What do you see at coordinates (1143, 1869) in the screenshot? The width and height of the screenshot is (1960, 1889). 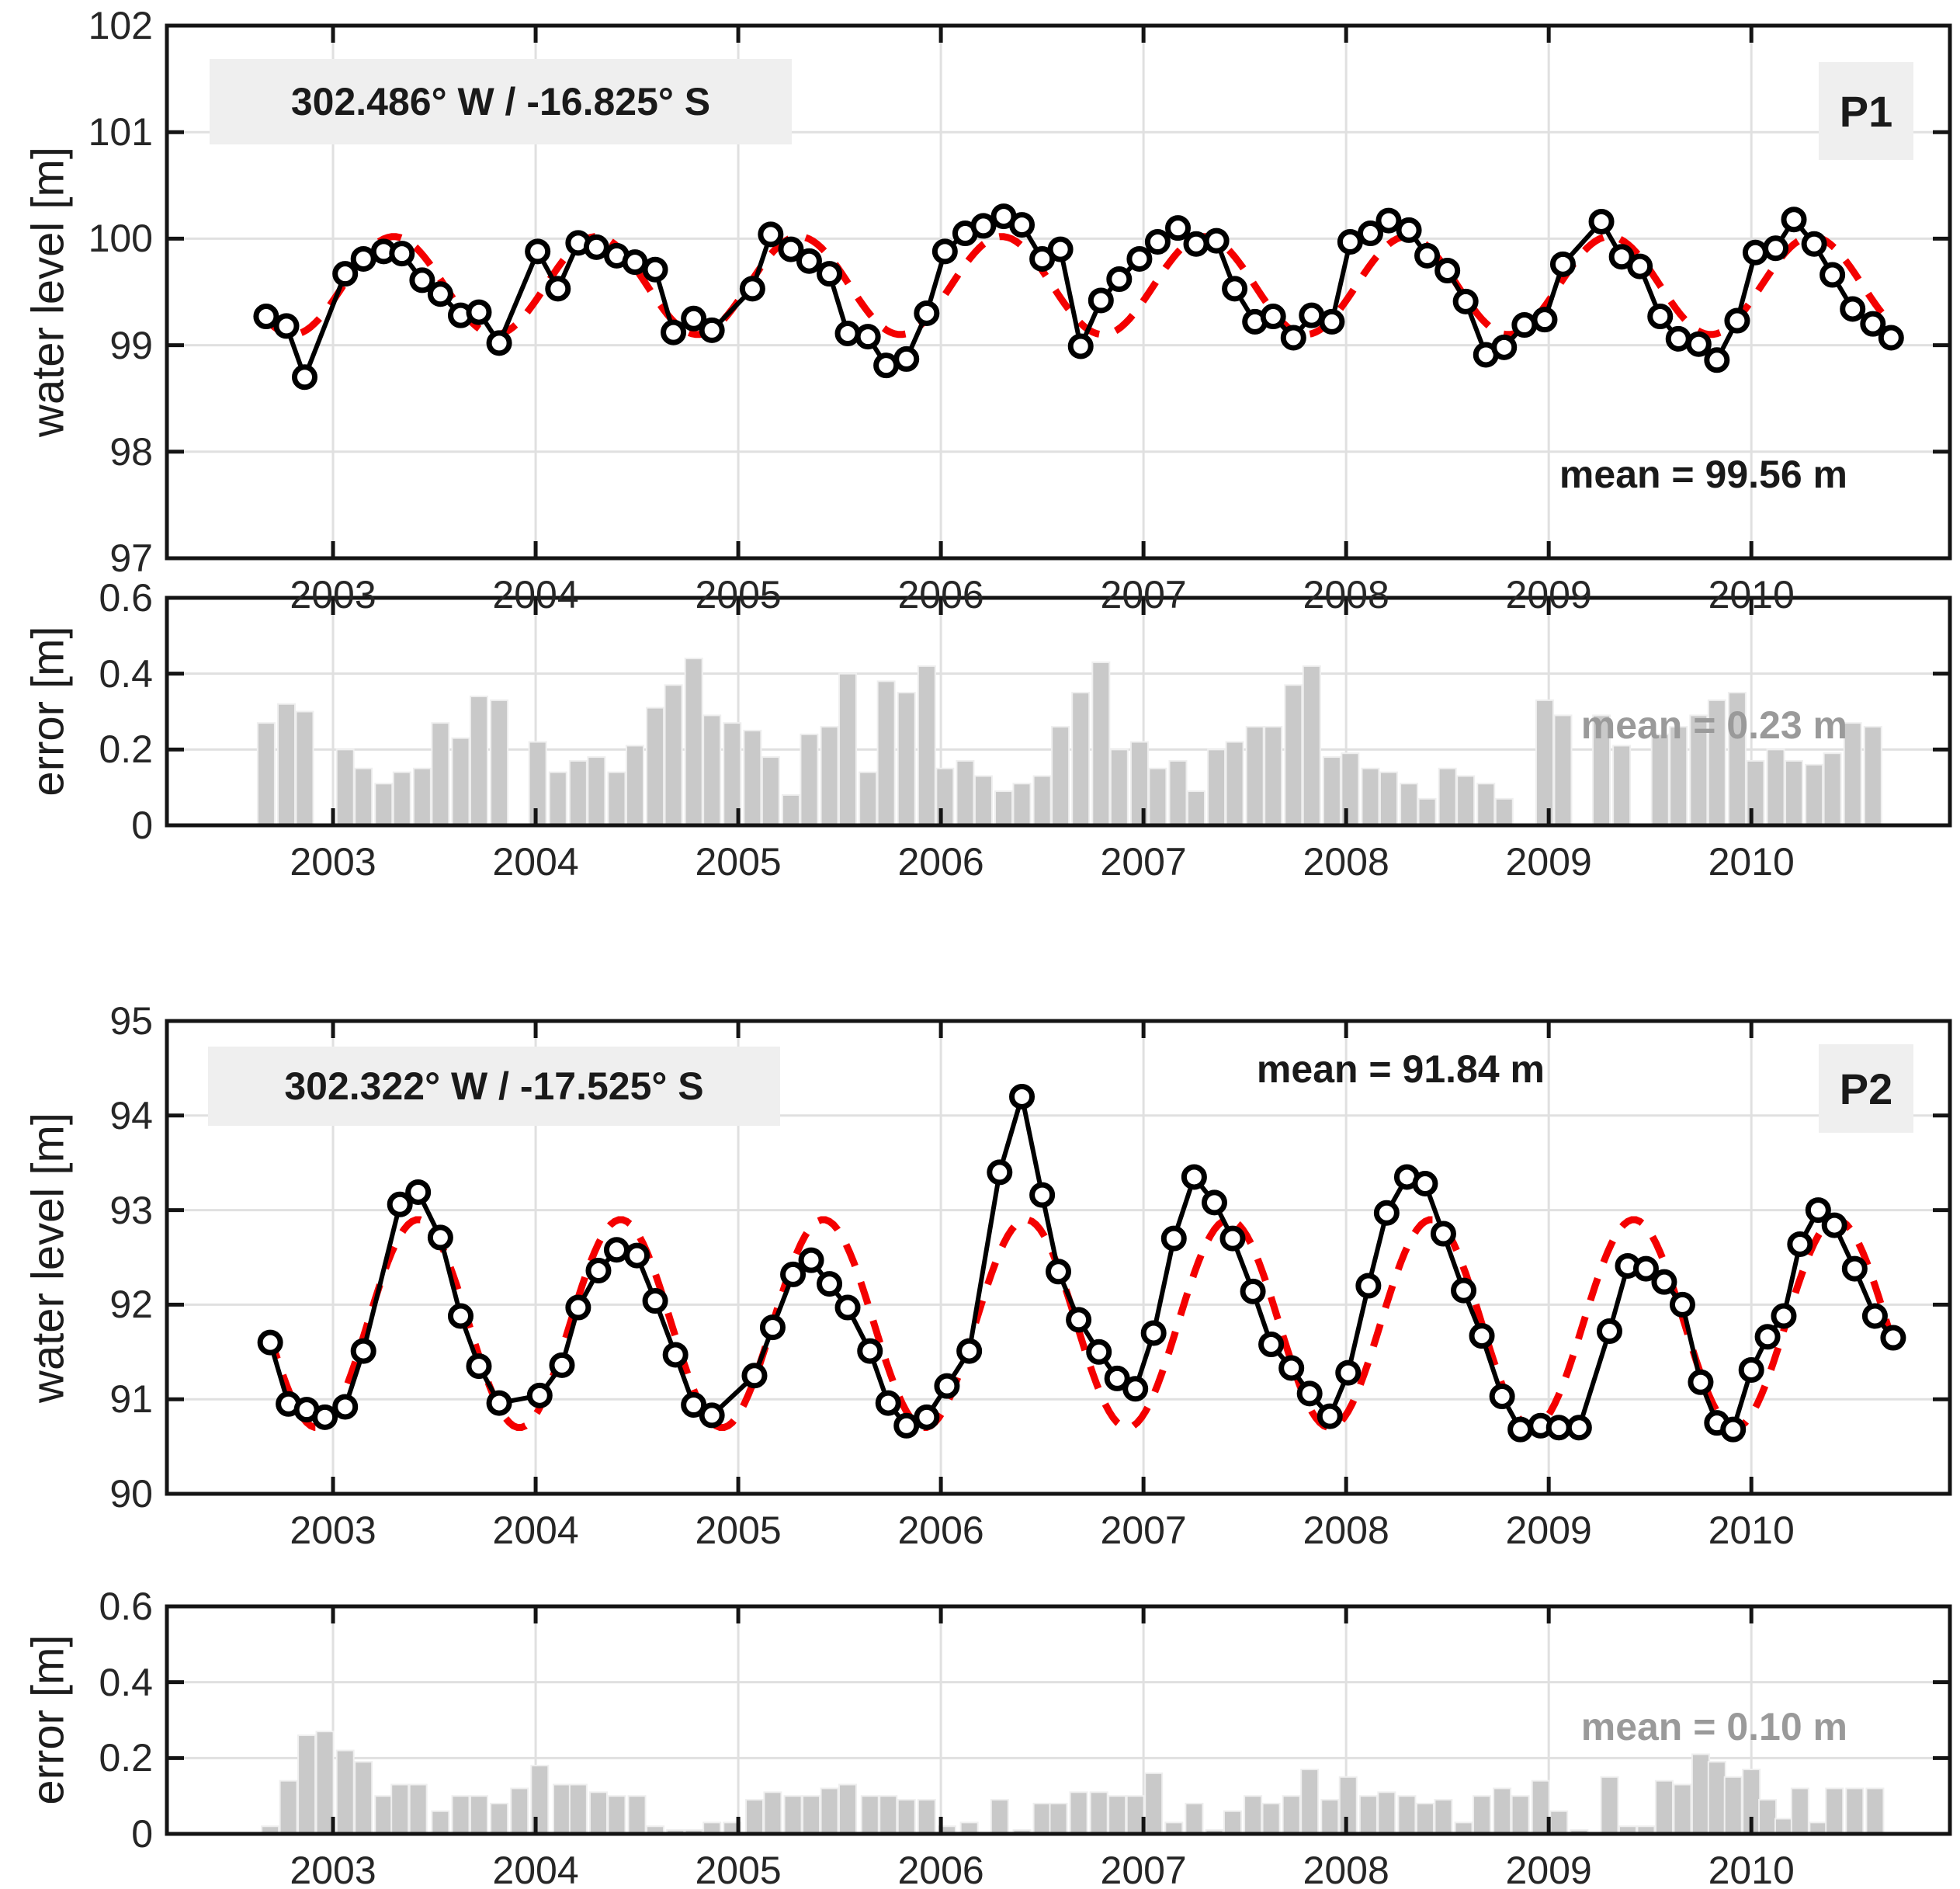 I see `p2-error-x-tick-label: 2007` at bounding box center [1143, 1869].